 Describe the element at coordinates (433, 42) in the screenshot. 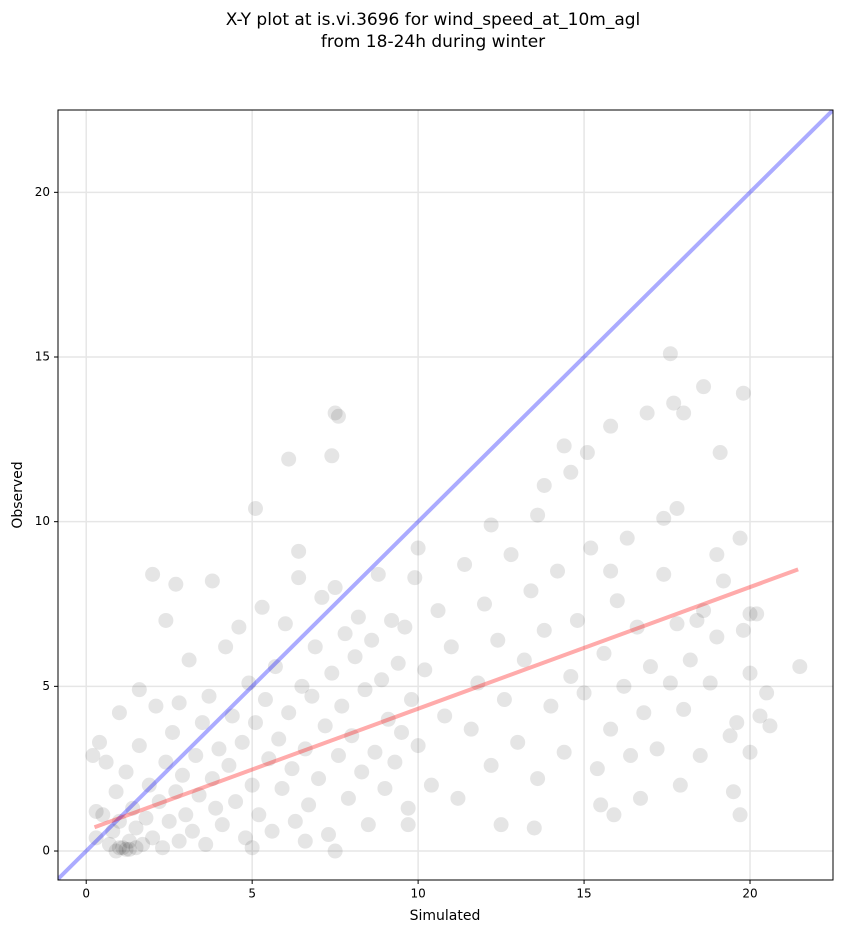

I see `chart-title: from 18-24h during winter` at that location.